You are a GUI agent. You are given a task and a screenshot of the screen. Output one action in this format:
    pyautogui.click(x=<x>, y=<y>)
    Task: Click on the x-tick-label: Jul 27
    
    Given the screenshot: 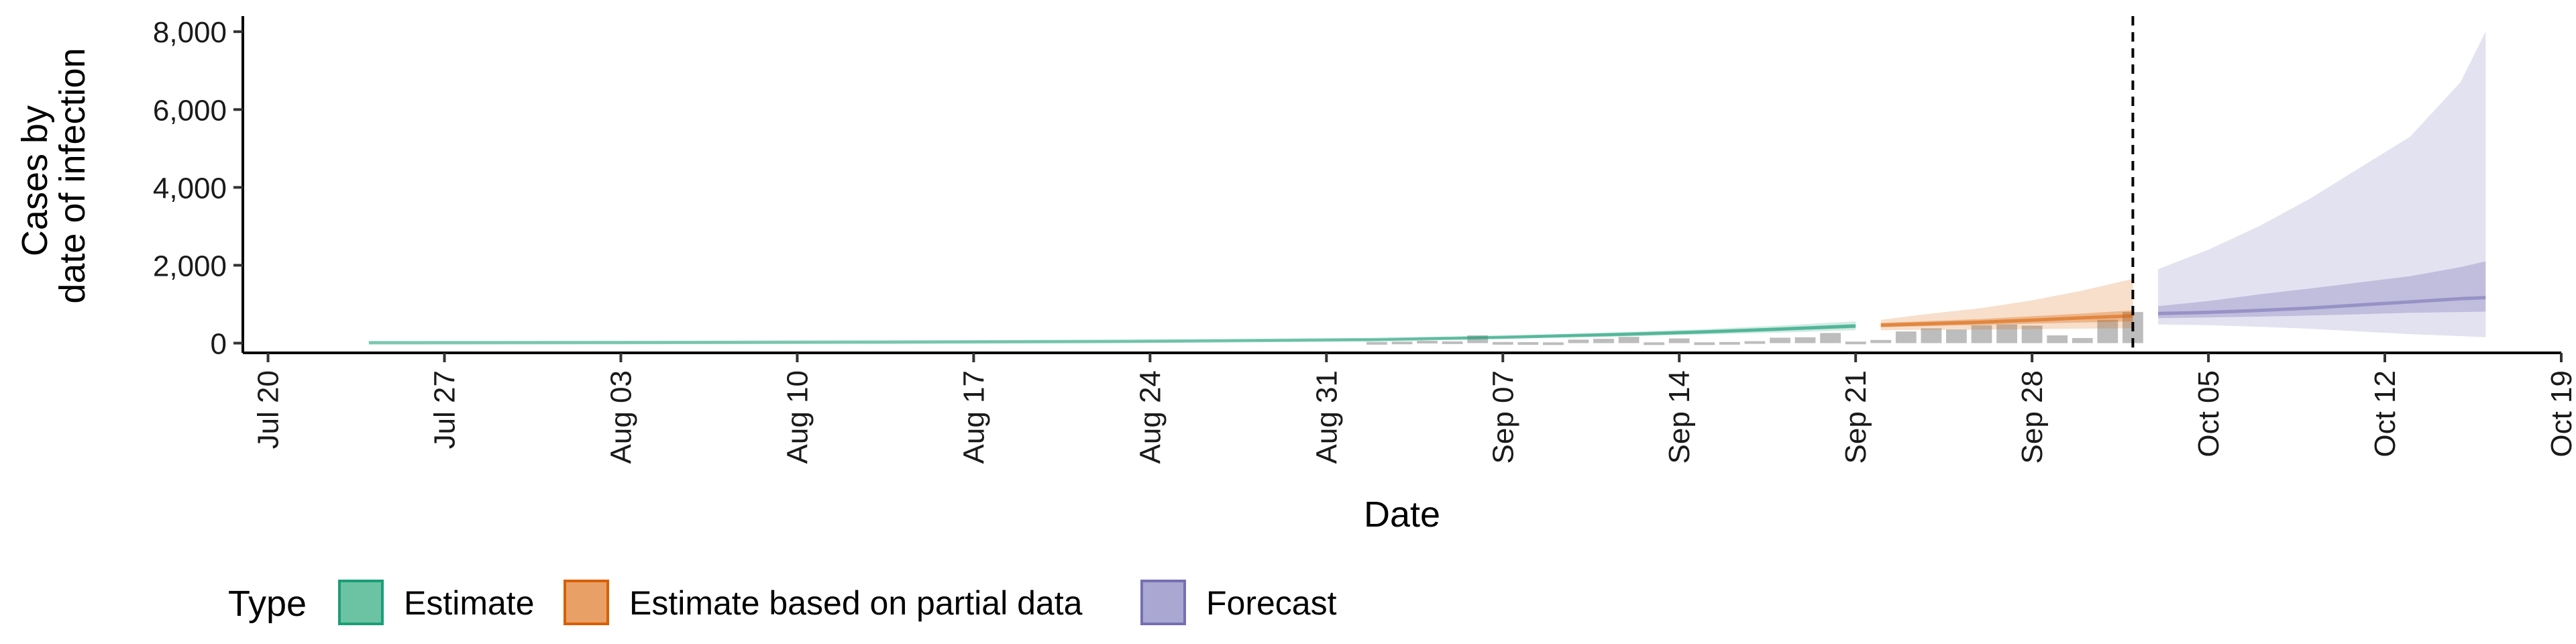 What is the action you would take?
    pyautogui.click(x=445, y=409)
    